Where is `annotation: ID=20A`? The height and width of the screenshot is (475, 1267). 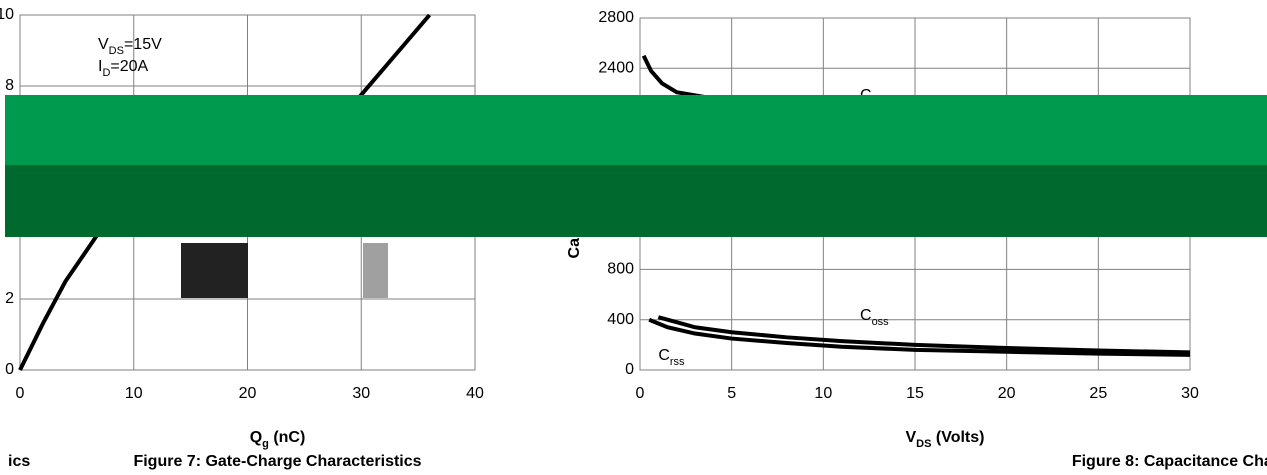
annotation: ID=20A is located at coordinates (123, 68).